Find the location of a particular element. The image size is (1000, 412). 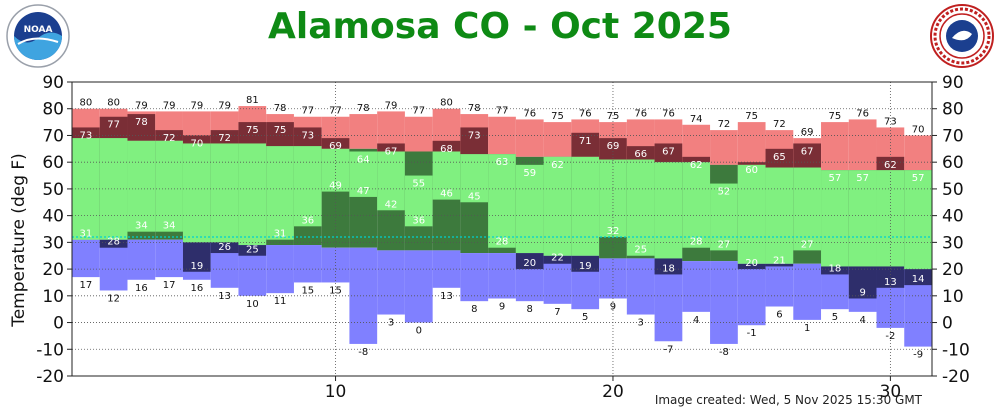

actual-low-label: 47 is located at coordinates (363, 191).